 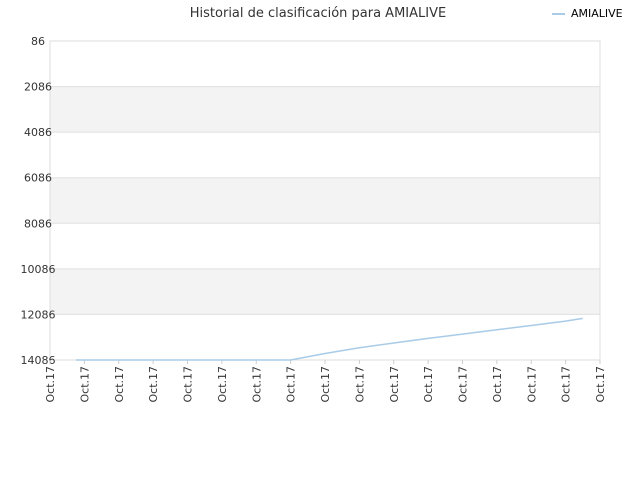 What do you see at coordinates (38, 269) in the screenshot?
I see `y-tick-label: 10086` at bounding box center [38, 269].